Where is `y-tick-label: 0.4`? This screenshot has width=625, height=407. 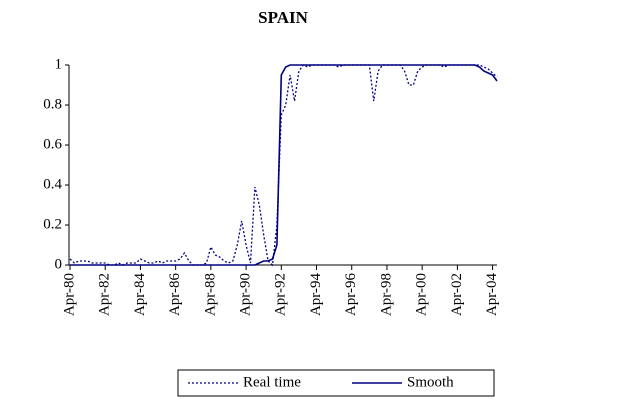 y-tick-label: 0.4 is located at coordinates (52, 184).